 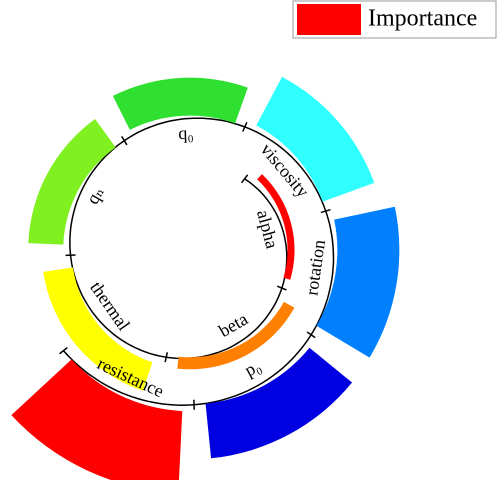 I want to click on legend-swatch, so click(x=329, y=19).